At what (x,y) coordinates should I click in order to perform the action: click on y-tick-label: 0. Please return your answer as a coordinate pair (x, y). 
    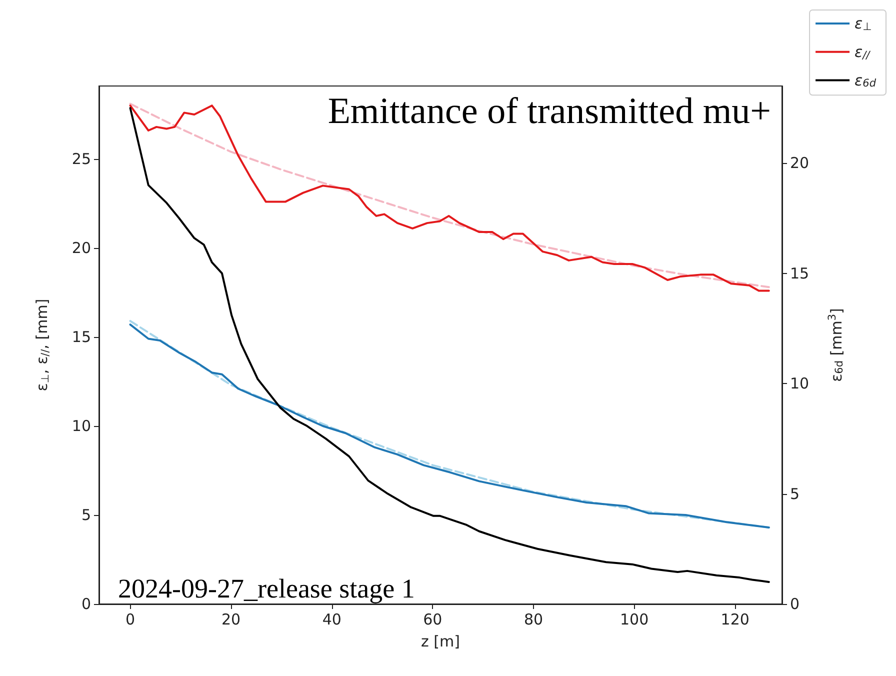
    Looking at the image, I should click on (86, 604).